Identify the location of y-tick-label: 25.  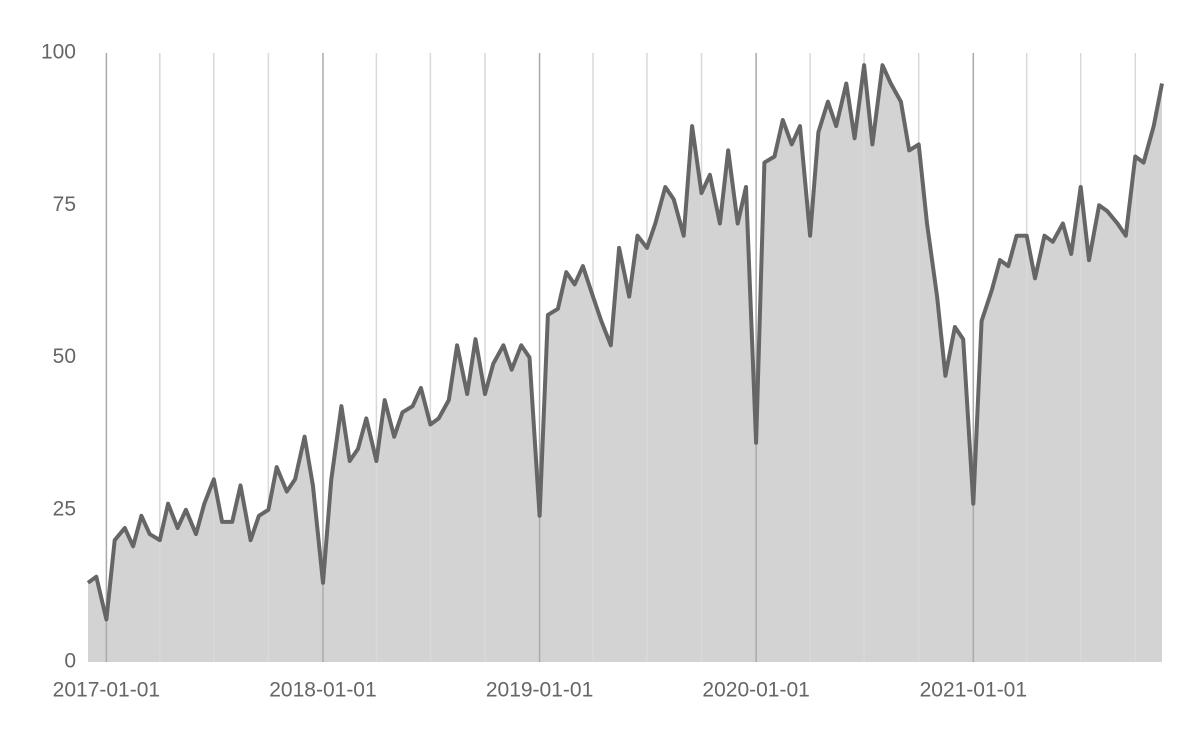
(64, 508).